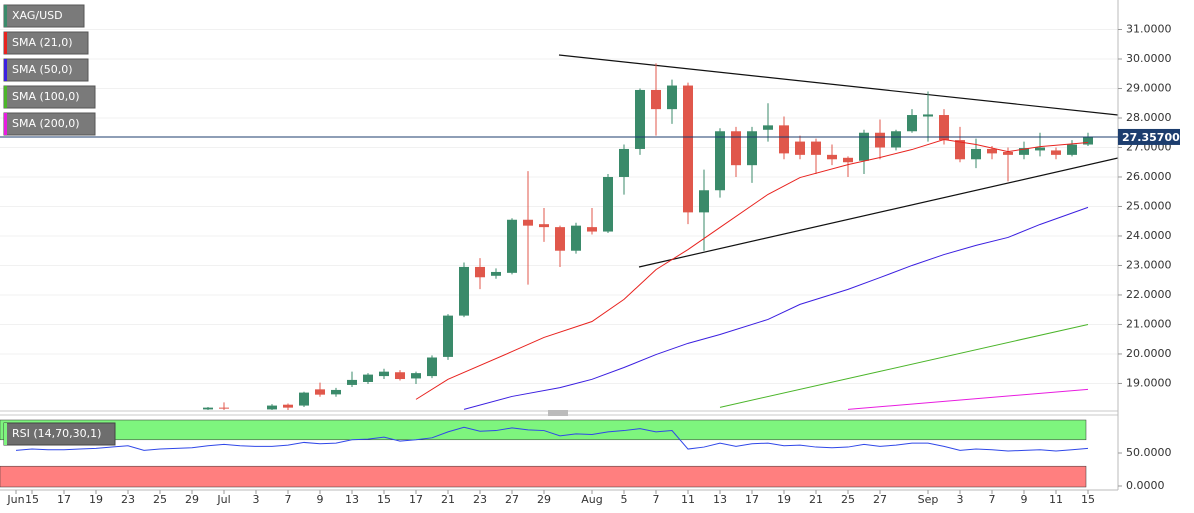 This screenshot has width=1194, height=513. What do you see at coordinates (1149, 382) in the screenshot?
I see `y-tick-label: 19.0000` at bounding box center [1149, 382].